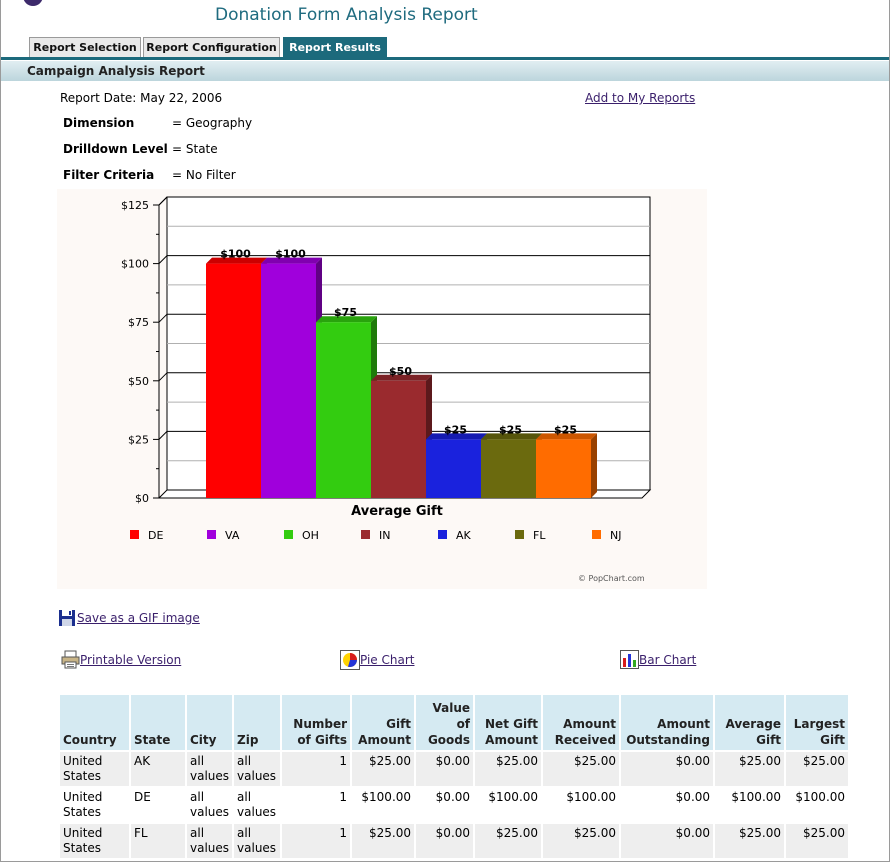 The width and height of the screenshot is (890, 863). What do you see at coordinates (67, 618) in the screenshot?
I see `floppy-disk-icon` at bounding box center [67, 618].